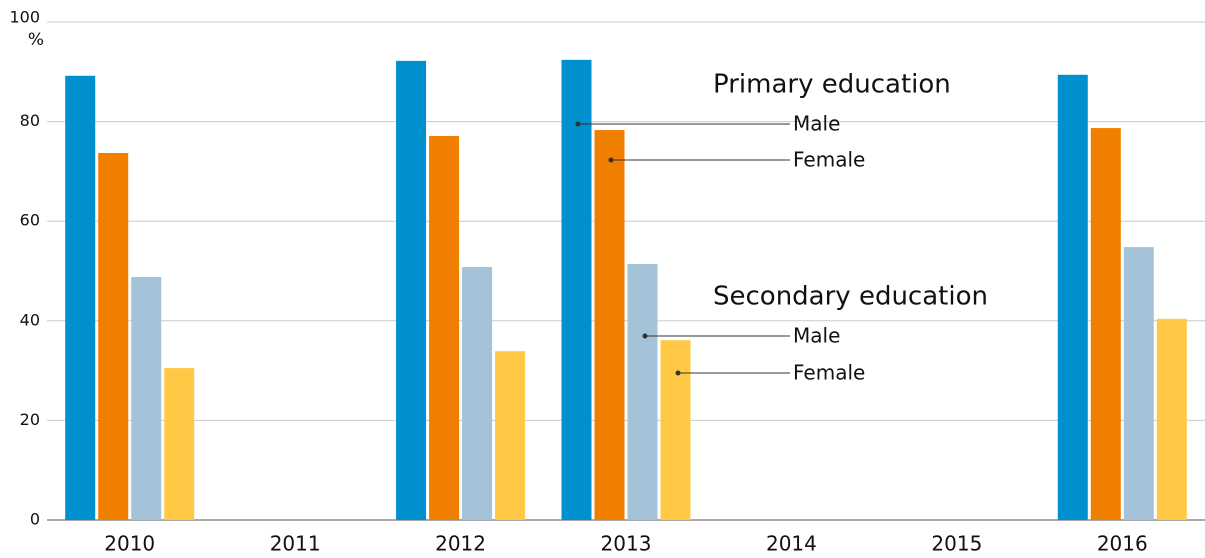 This screenshot has height=558, width=1205. I want to click on legend-title: Secondary education, so click(850, 297).